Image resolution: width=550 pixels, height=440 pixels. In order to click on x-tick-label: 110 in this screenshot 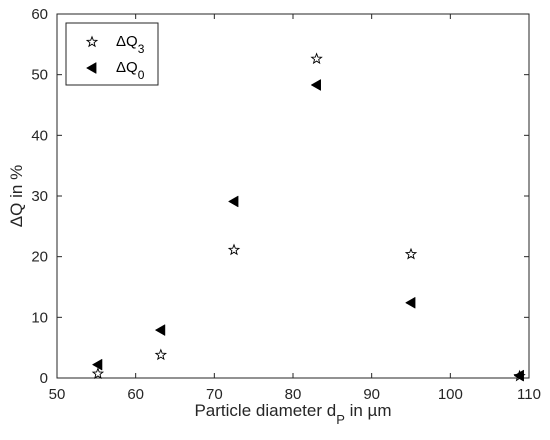, I will do `click(529, 394)`.